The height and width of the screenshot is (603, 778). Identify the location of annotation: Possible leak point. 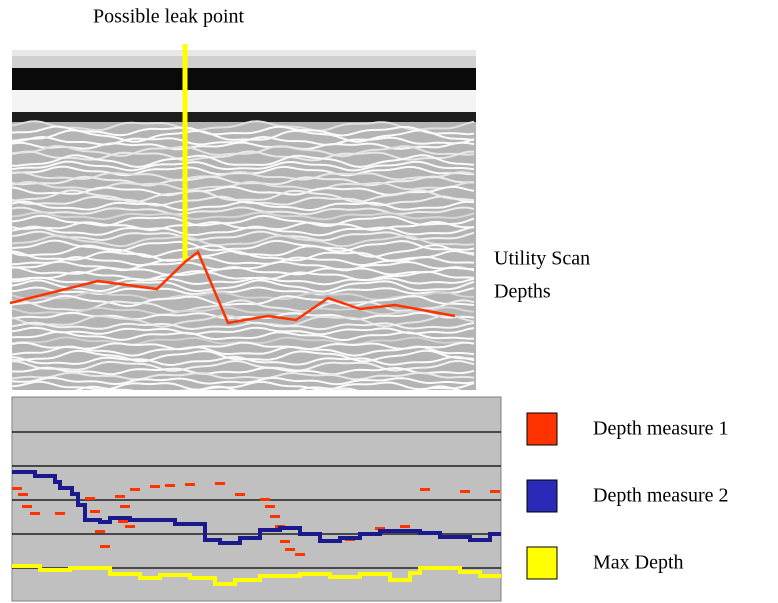
(169, 17).